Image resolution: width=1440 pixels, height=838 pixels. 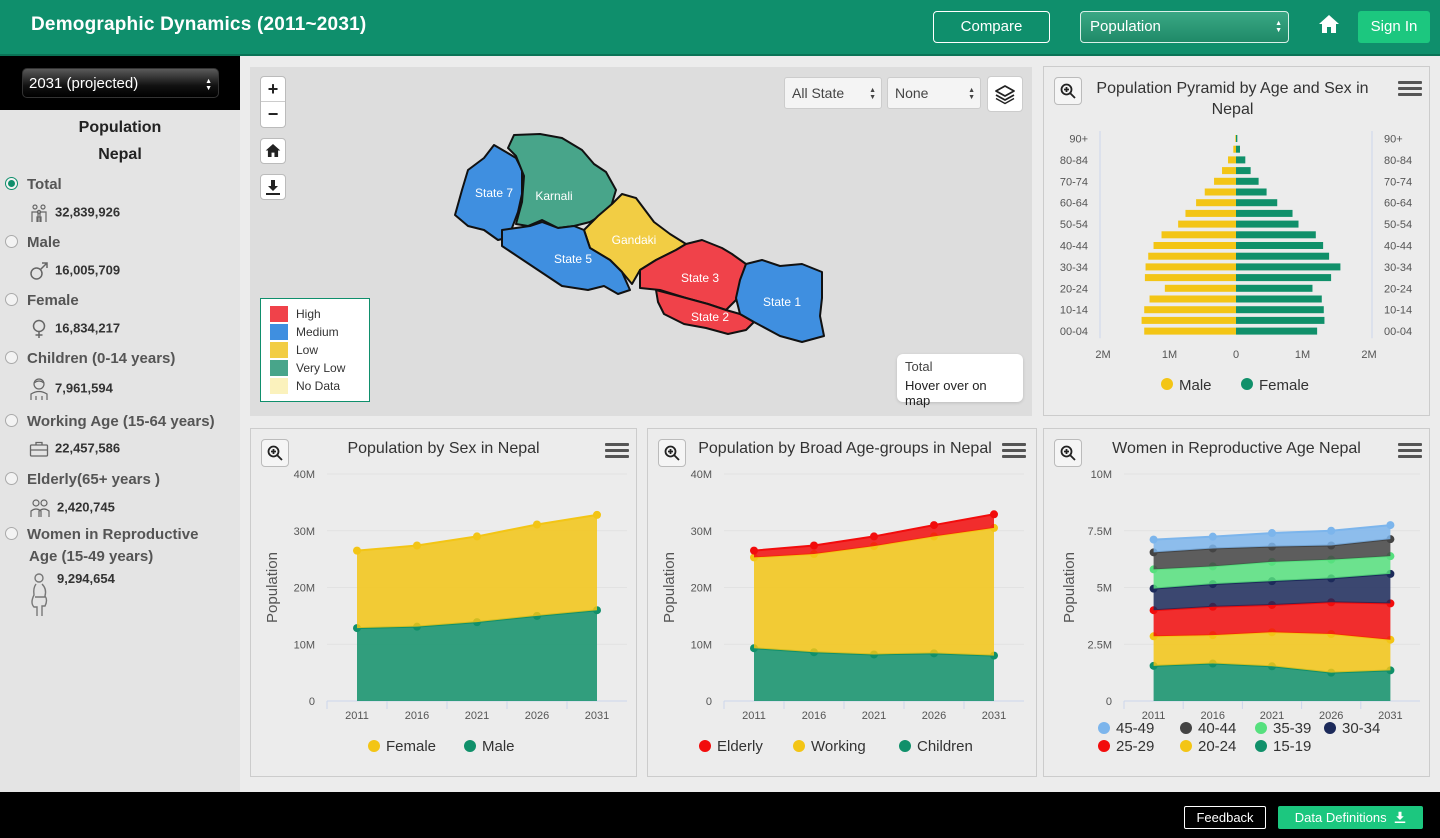 I want to click on pyramid-tick-label: 30-34, so click(x=1074, y=268).